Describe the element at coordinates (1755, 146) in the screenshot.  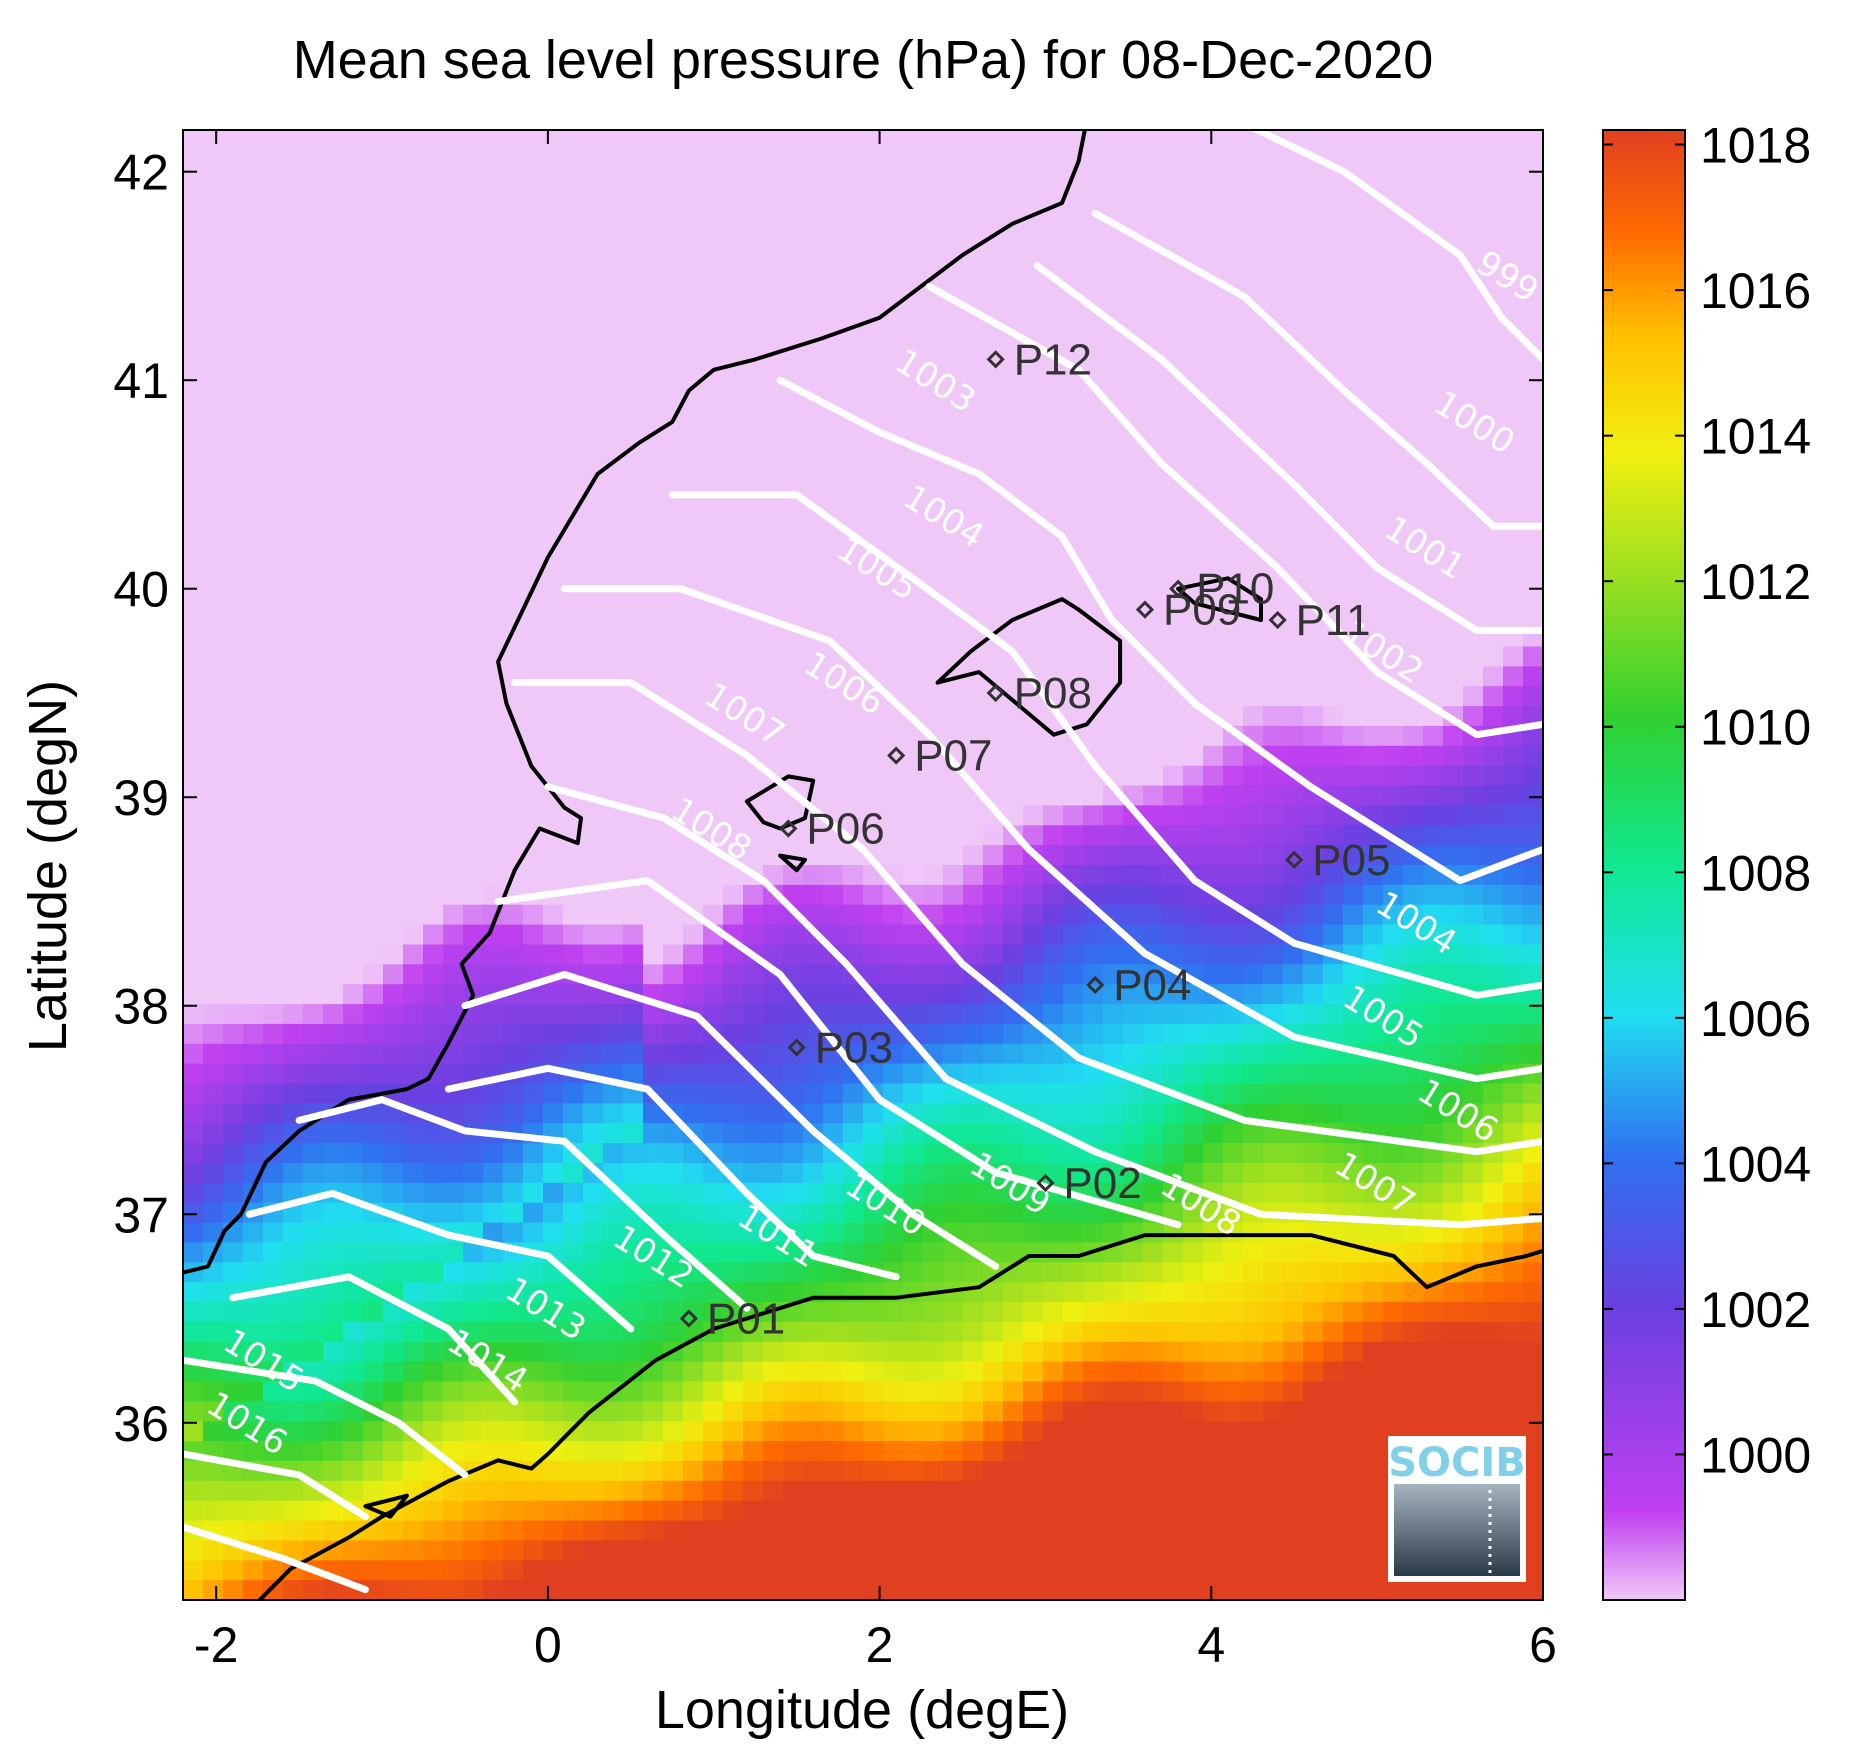
I see `colorbar-tick-label: 1018` at that location.